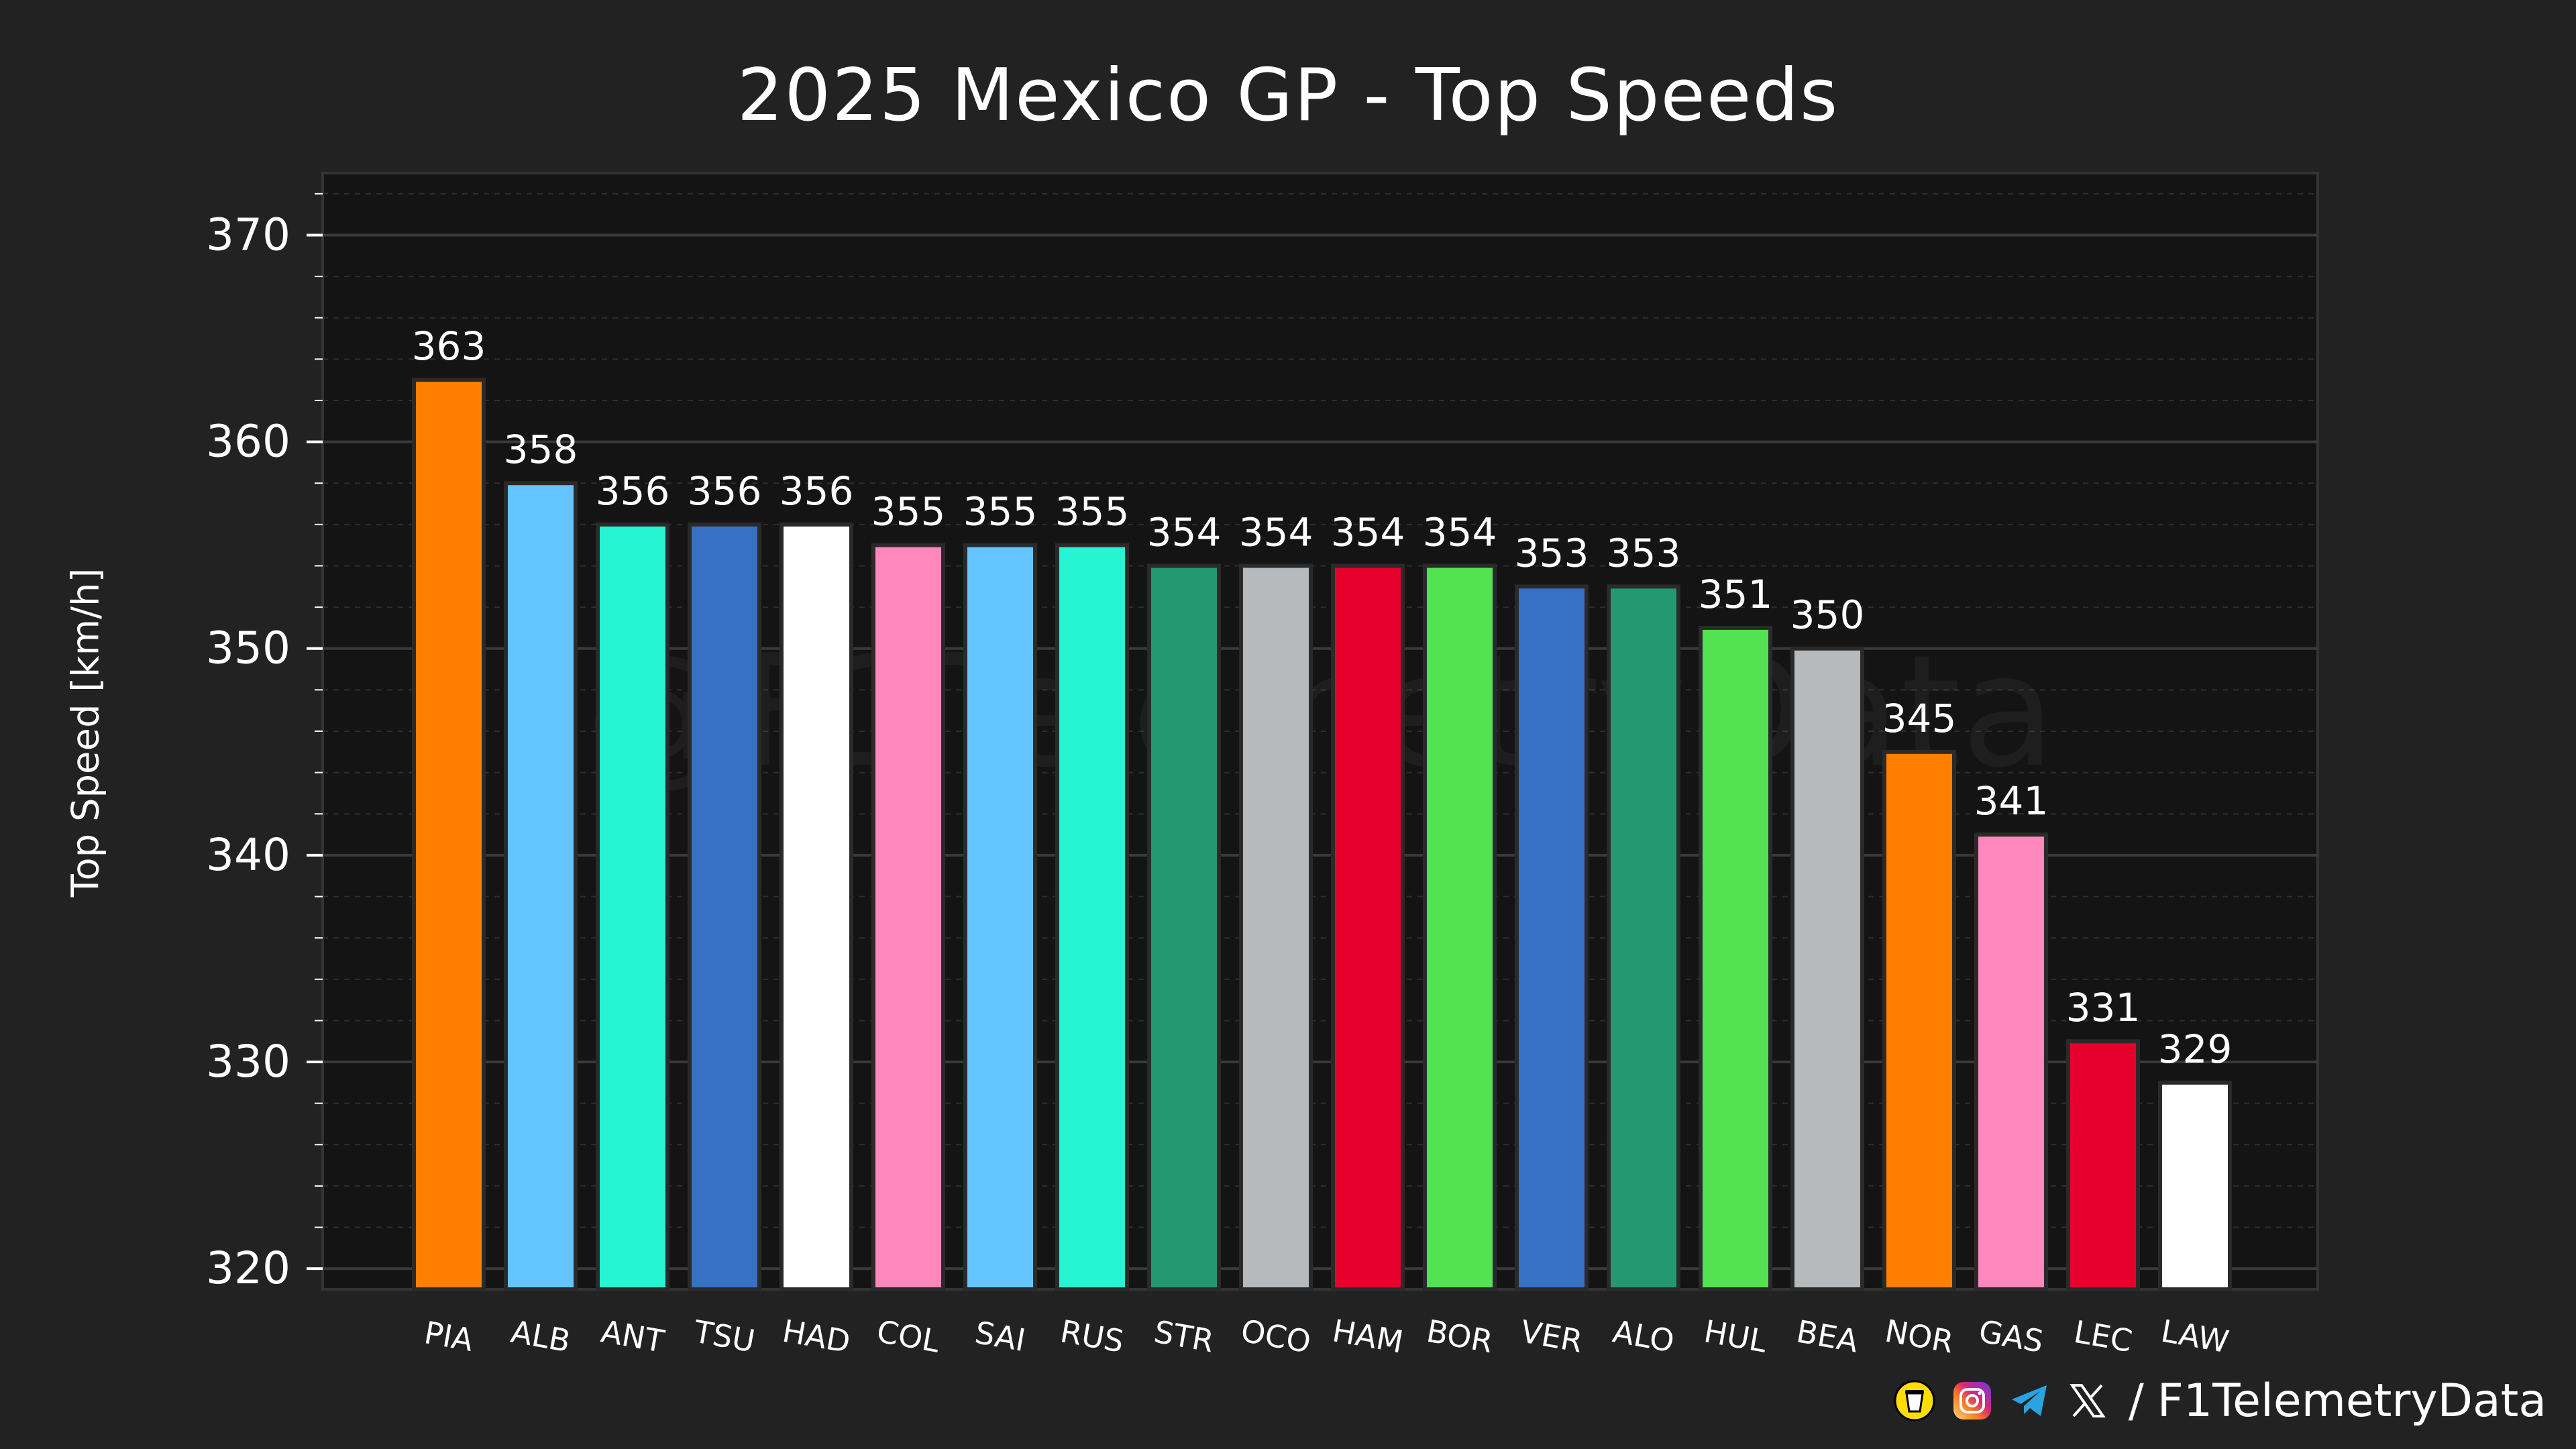  What do you see at coordinates (1092, 1336) in the screenshot?
I see `x-tick-label-rus: RUS` at bounding box center [1092, 1336].